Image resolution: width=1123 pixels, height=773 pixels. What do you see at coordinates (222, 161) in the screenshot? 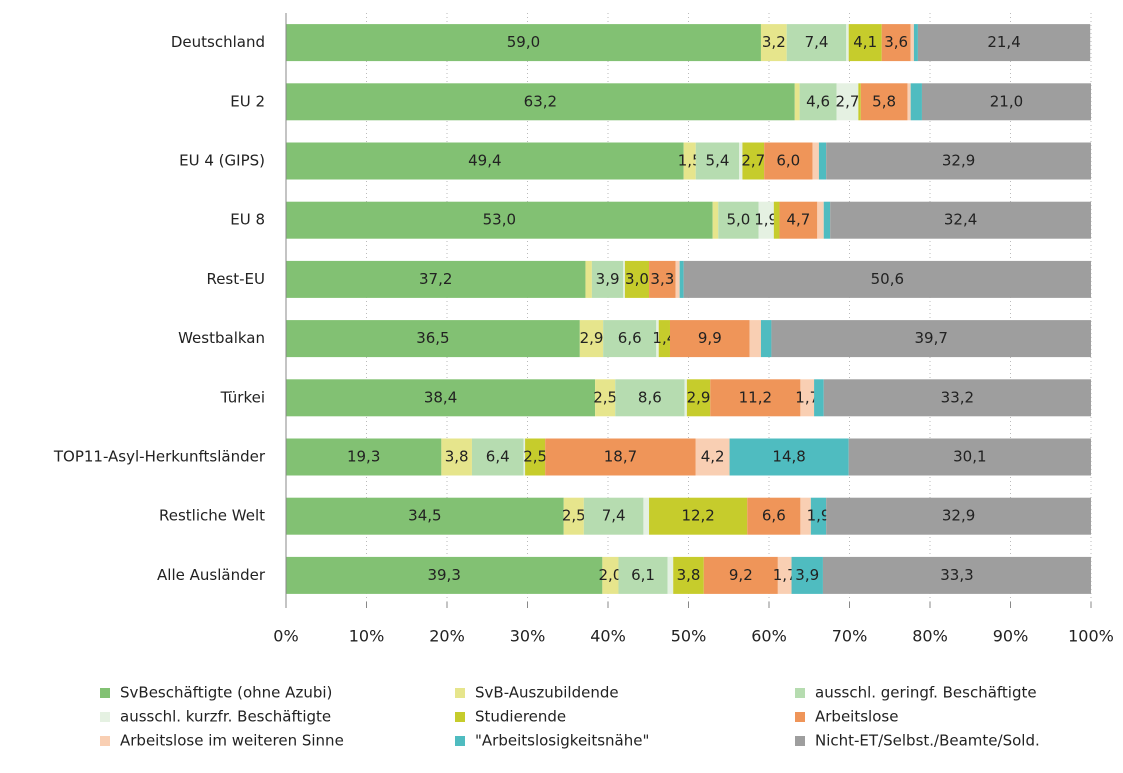
I see `category-label: EU 4 (GIPS)` at bounding box center [222, 161].